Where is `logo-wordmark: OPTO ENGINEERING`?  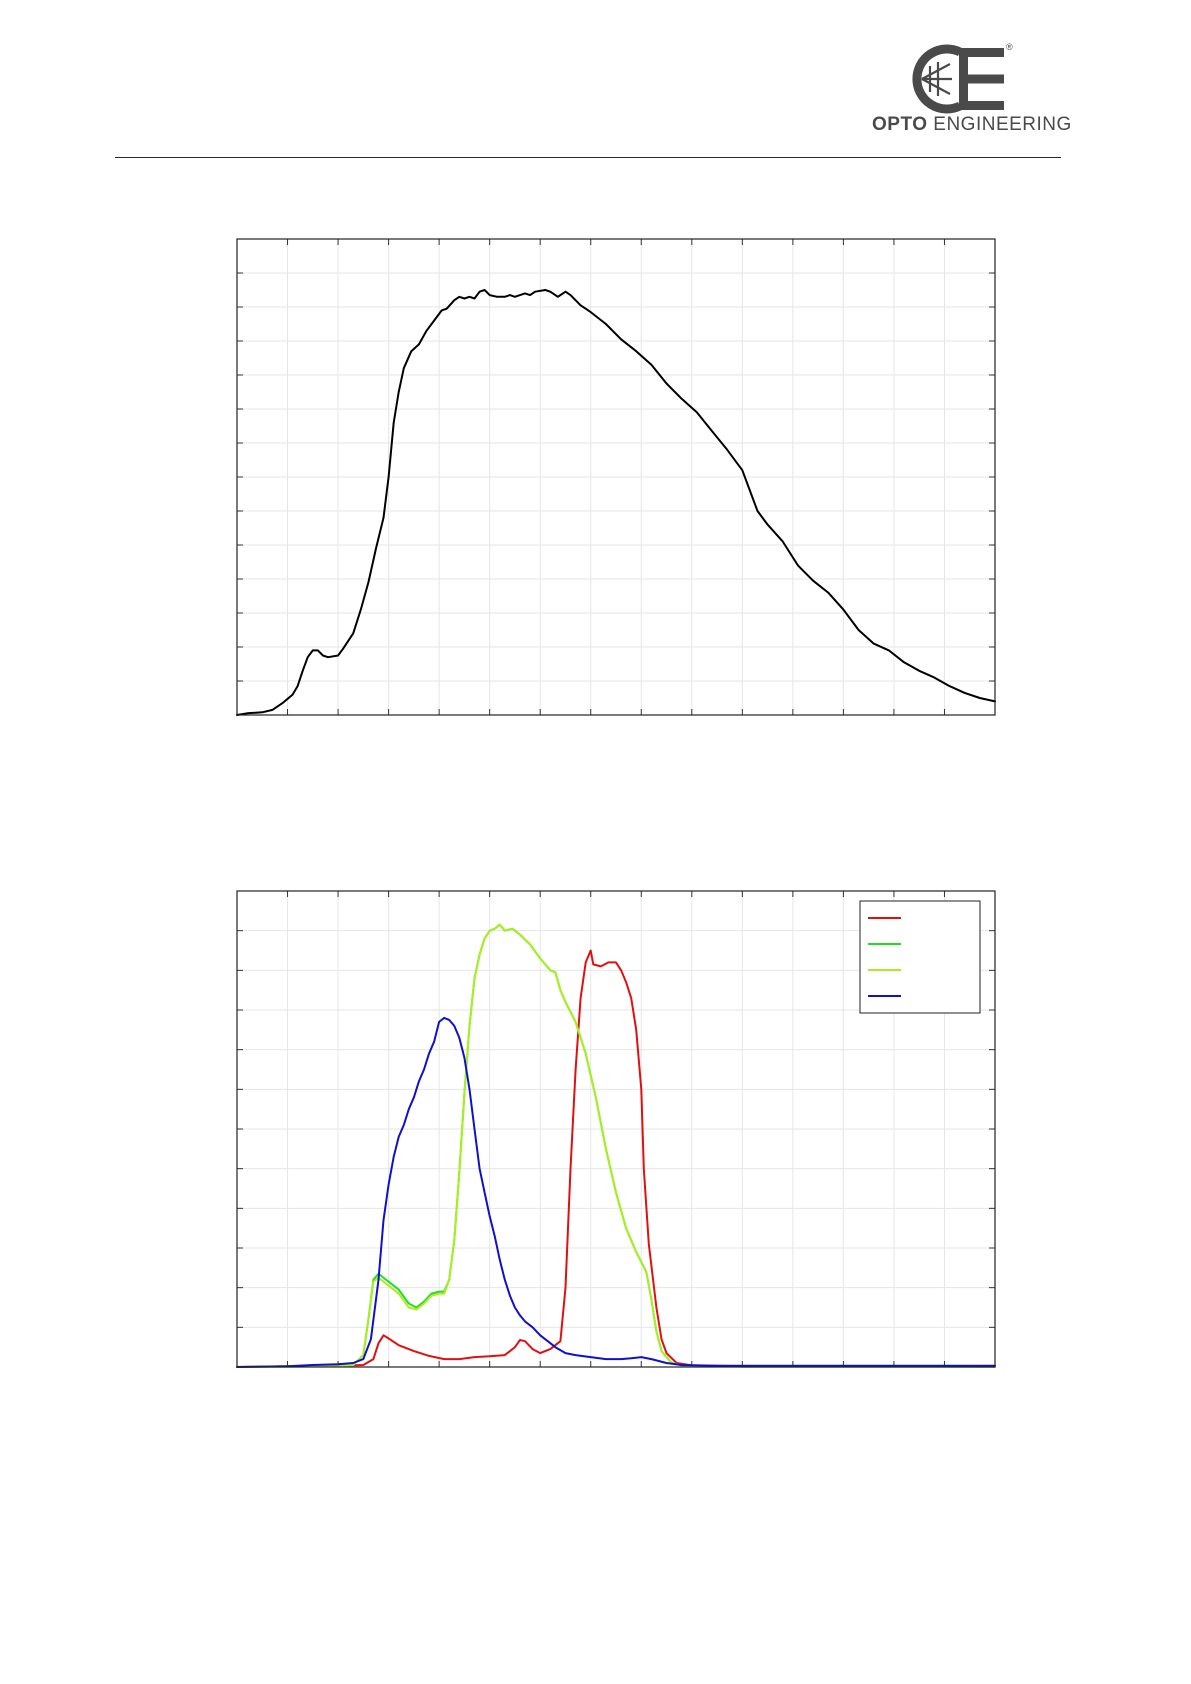
logo-wordmark: OPTO ENGINEERING is located at coordinates (971, 125).